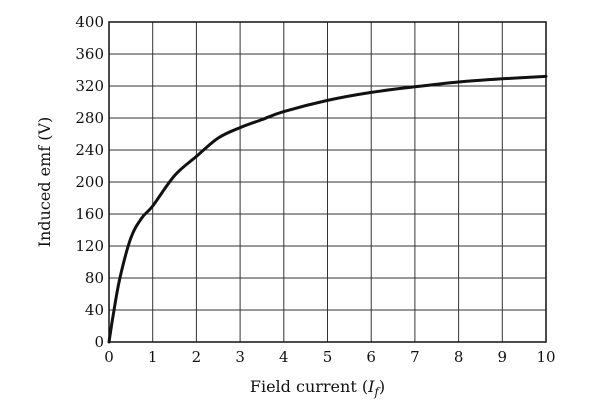 The height and width of the screenshot is (417, 591). I want to click on x-tick-label: 3, so click(240, 357).